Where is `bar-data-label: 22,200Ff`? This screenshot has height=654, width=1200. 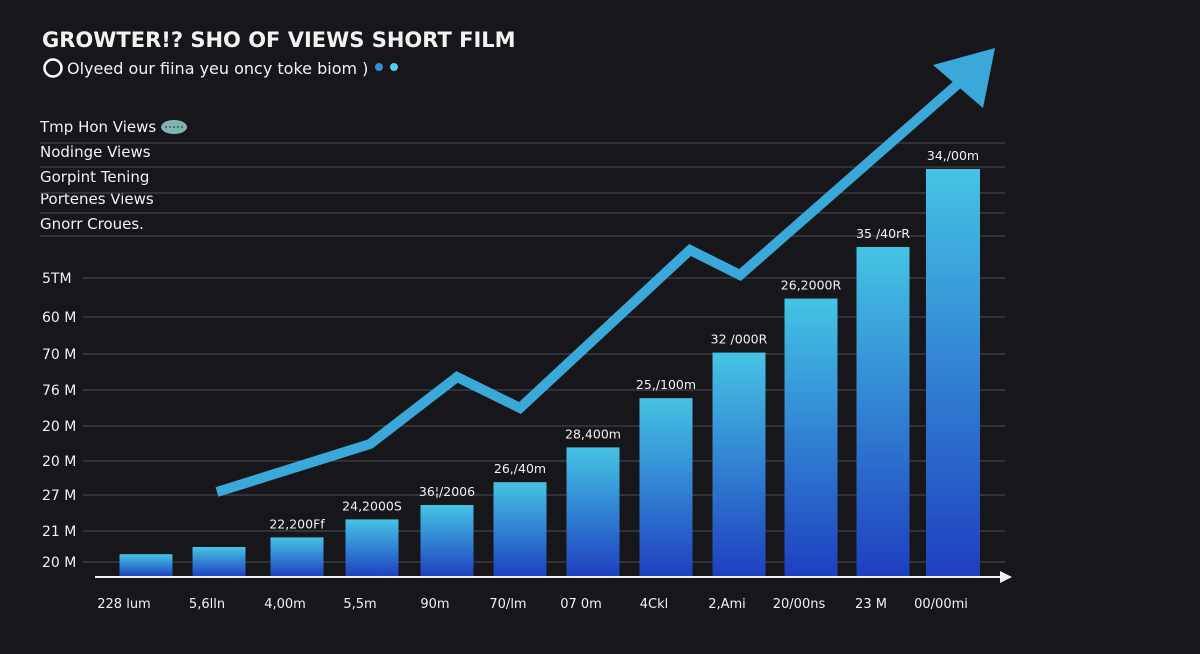
bar-data-label: 22,200Ff is located at coordinates (297, 523).